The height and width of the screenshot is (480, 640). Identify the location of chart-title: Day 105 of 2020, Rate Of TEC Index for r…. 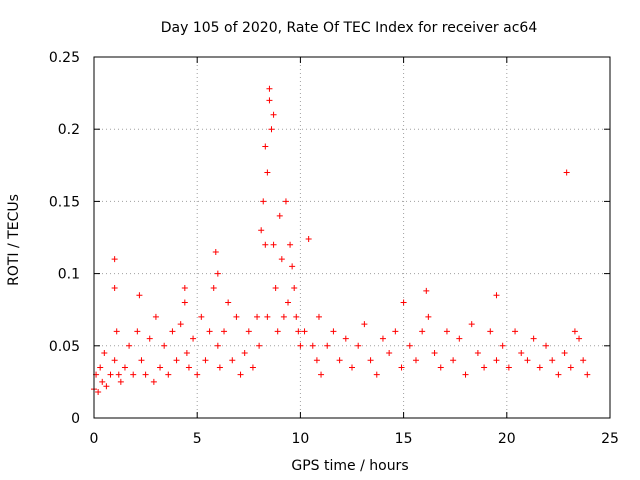
(349, 28).